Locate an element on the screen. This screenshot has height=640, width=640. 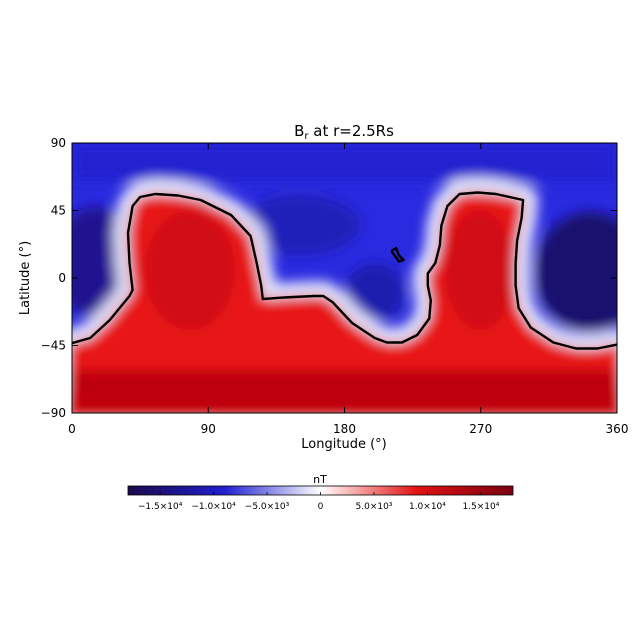
colorbar-tick-label: 1.5×10⁴ is located at coordinates (480, 507).